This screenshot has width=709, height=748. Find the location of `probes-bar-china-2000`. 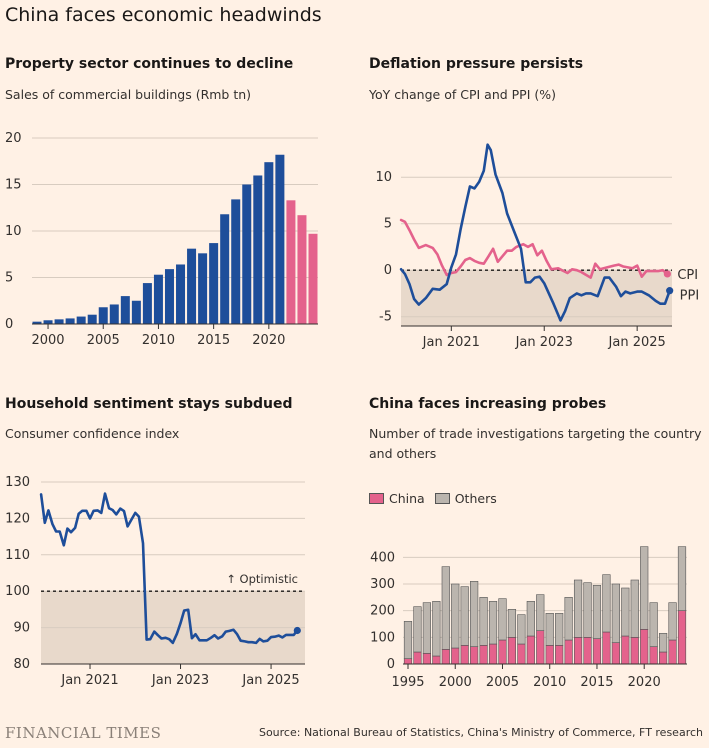

probes-bar-china-2000 is located at coordinates (455, 656).